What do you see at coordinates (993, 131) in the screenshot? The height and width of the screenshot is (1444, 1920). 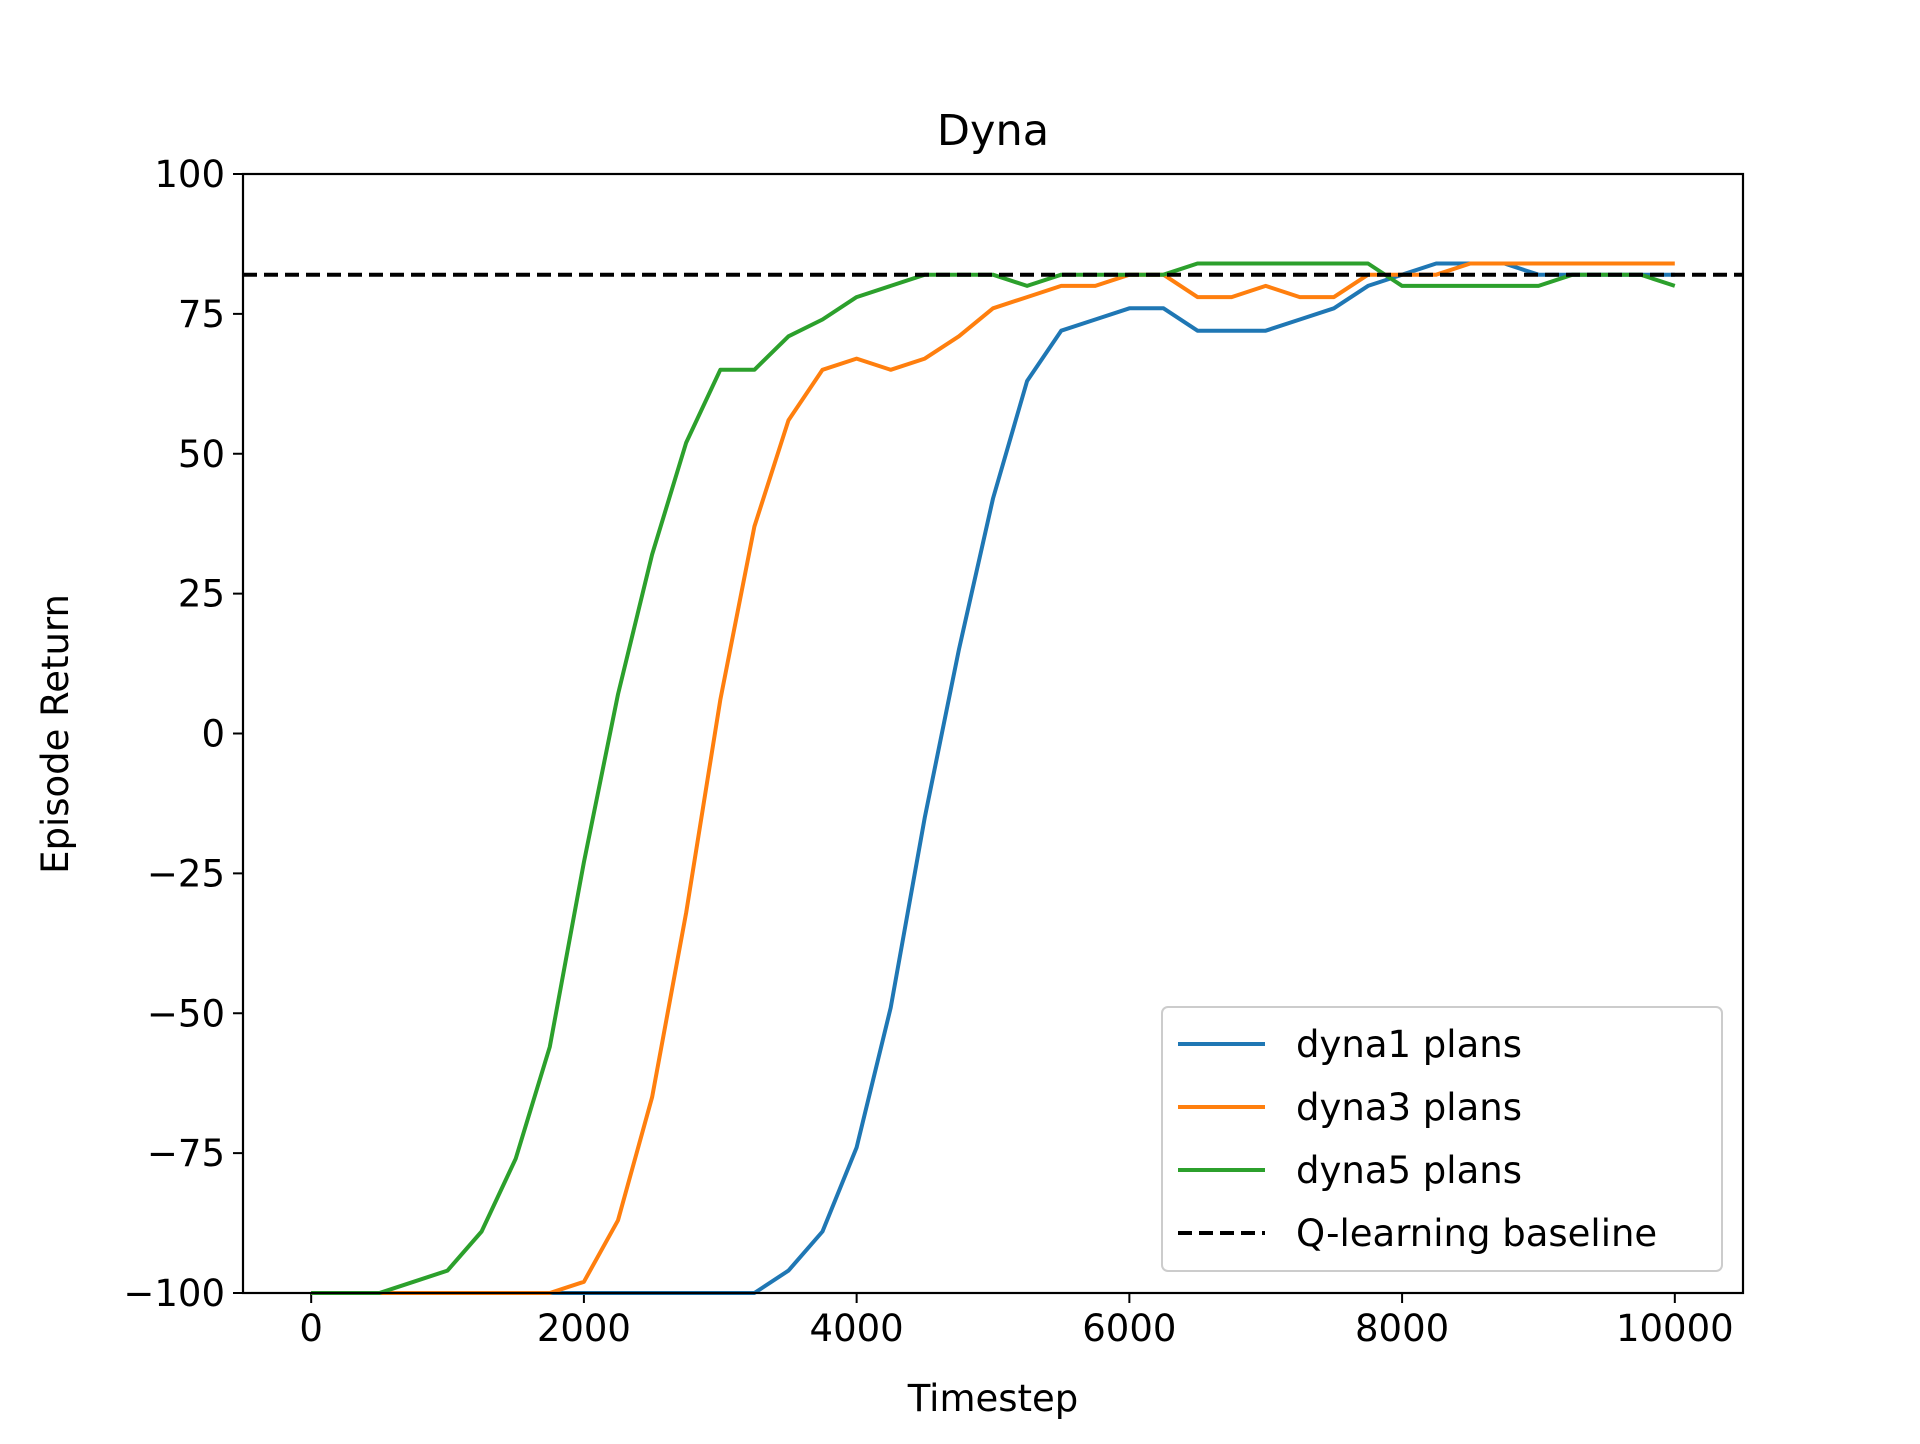 I see `chart-title: Dyna` at bounding box center [993, 131].